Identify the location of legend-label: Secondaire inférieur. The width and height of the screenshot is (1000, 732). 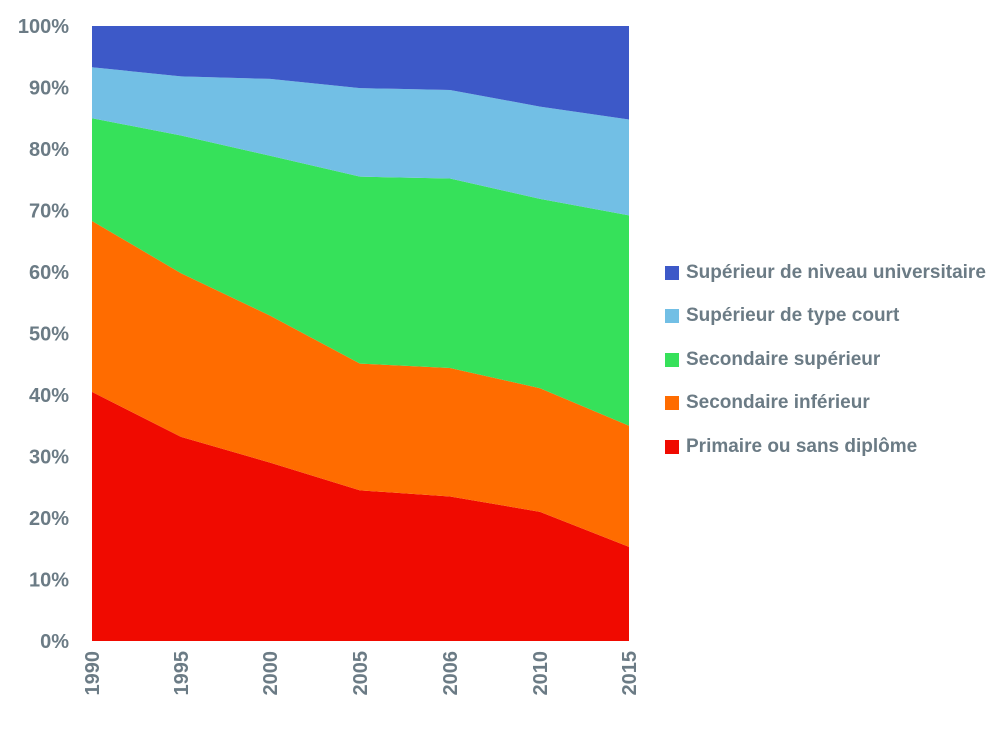
(778, 402).